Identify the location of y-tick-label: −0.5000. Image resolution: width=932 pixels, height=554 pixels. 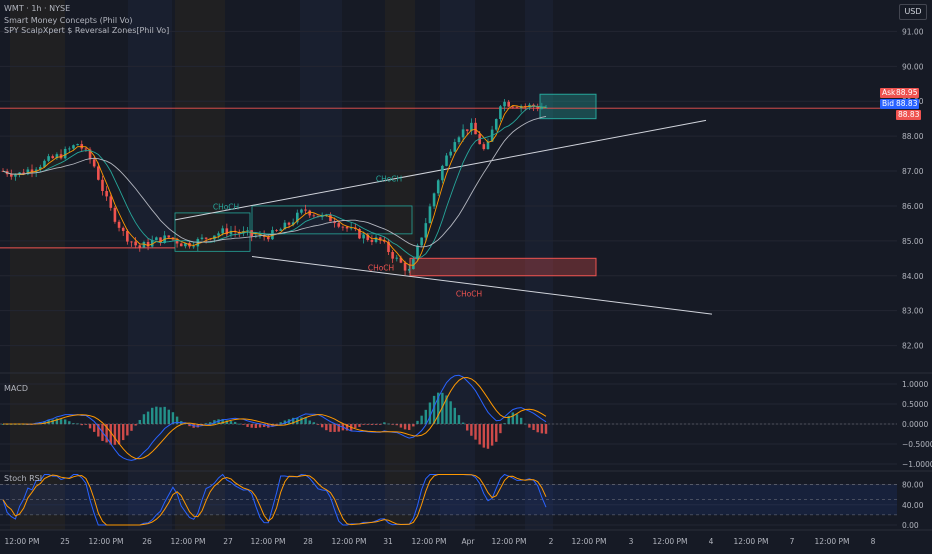
(917, 444).